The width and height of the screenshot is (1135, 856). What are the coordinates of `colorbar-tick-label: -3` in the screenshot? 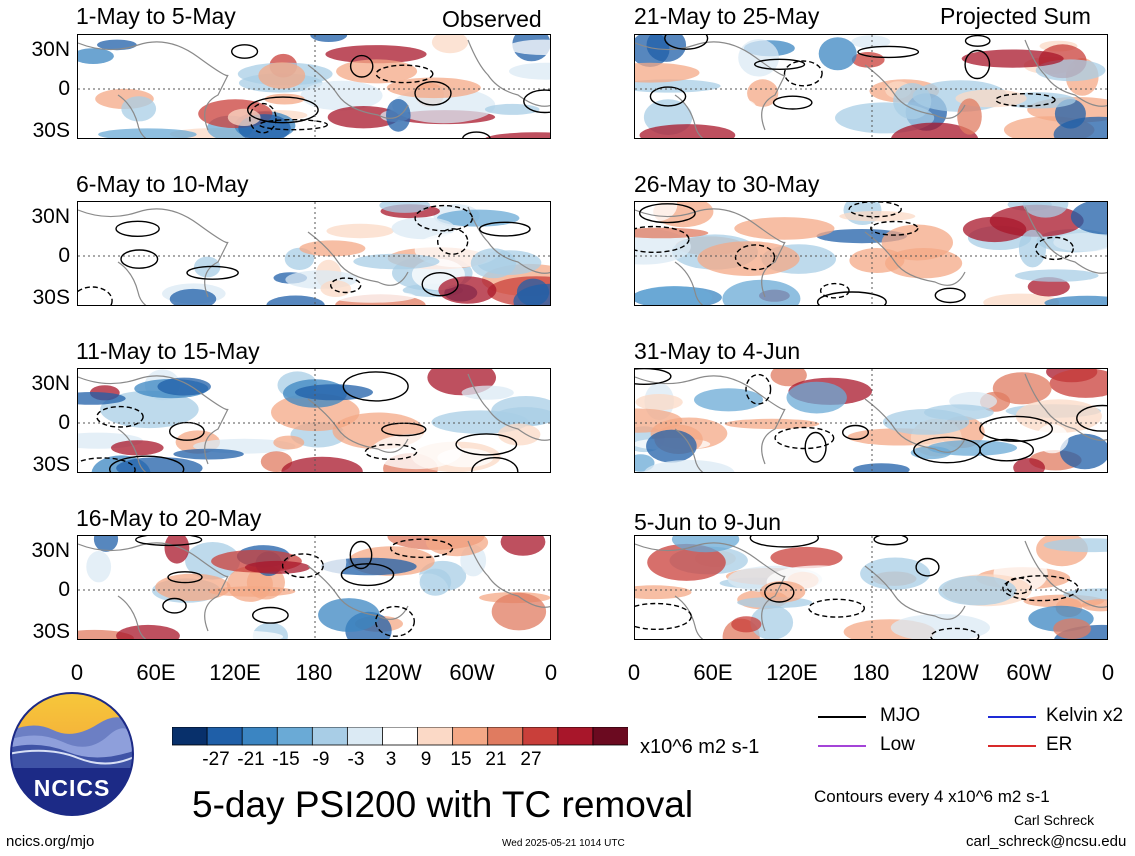 It's located at (356, 759).